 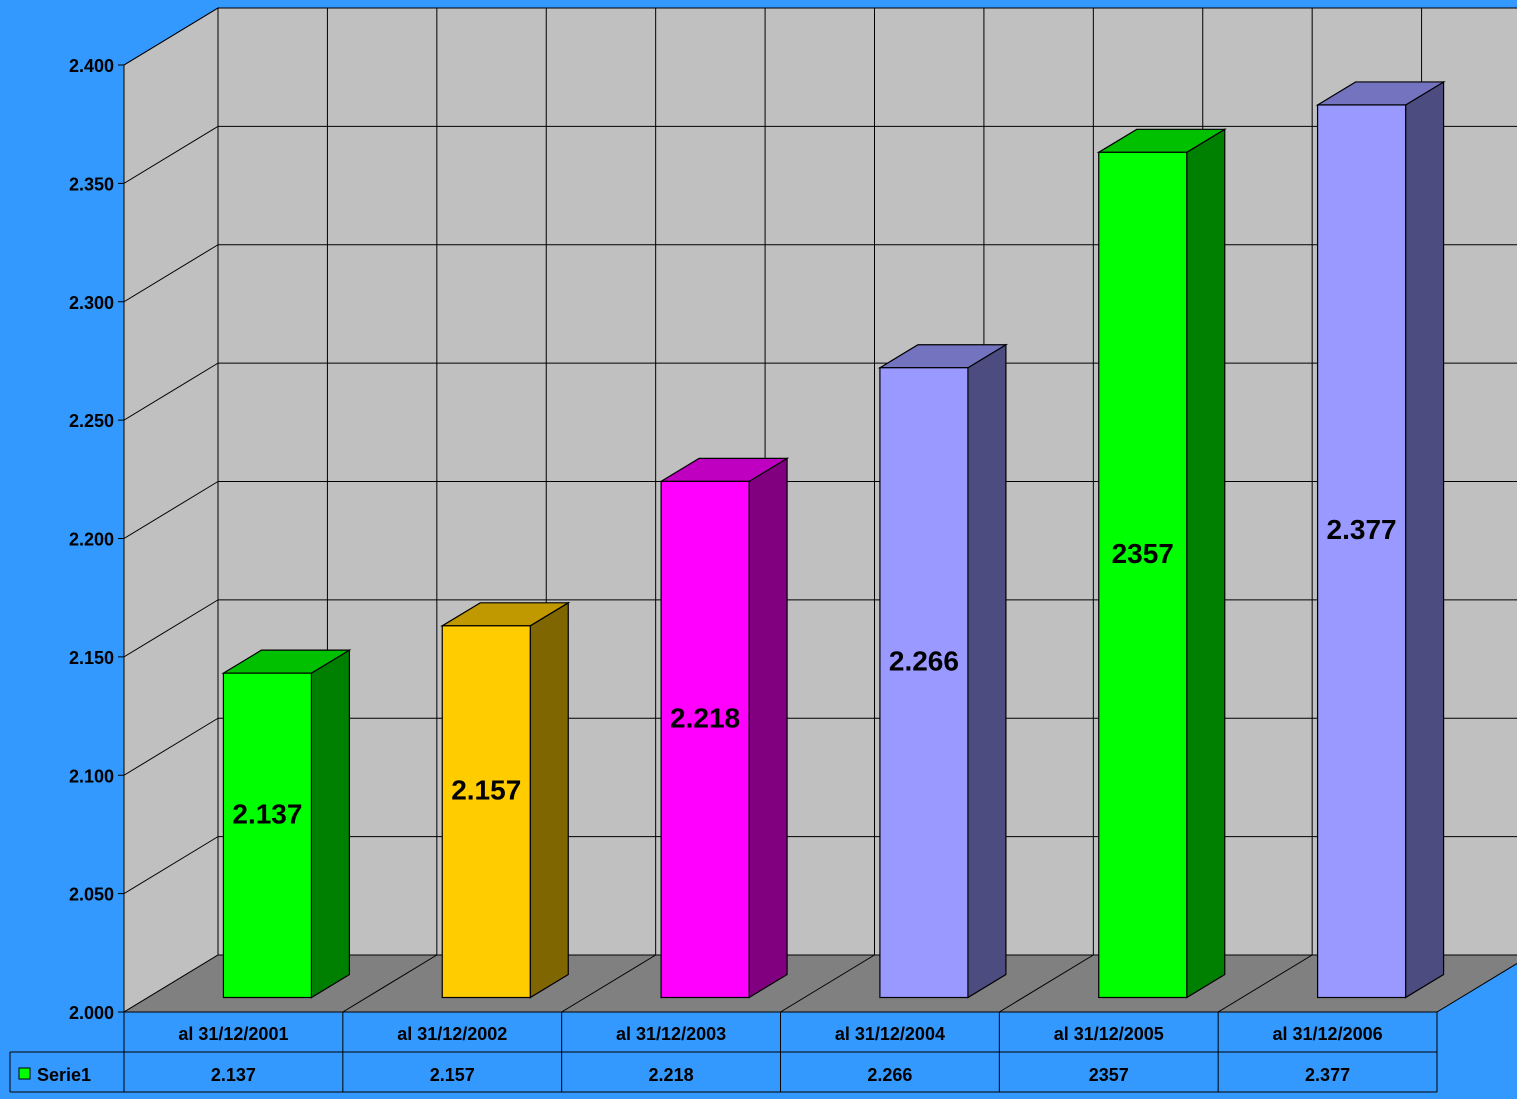 What do you see at coordinates (890, 1034) in the screenshot?
I see `x-category-label: al 31/12/2004` at bounding box center [890, 1034].